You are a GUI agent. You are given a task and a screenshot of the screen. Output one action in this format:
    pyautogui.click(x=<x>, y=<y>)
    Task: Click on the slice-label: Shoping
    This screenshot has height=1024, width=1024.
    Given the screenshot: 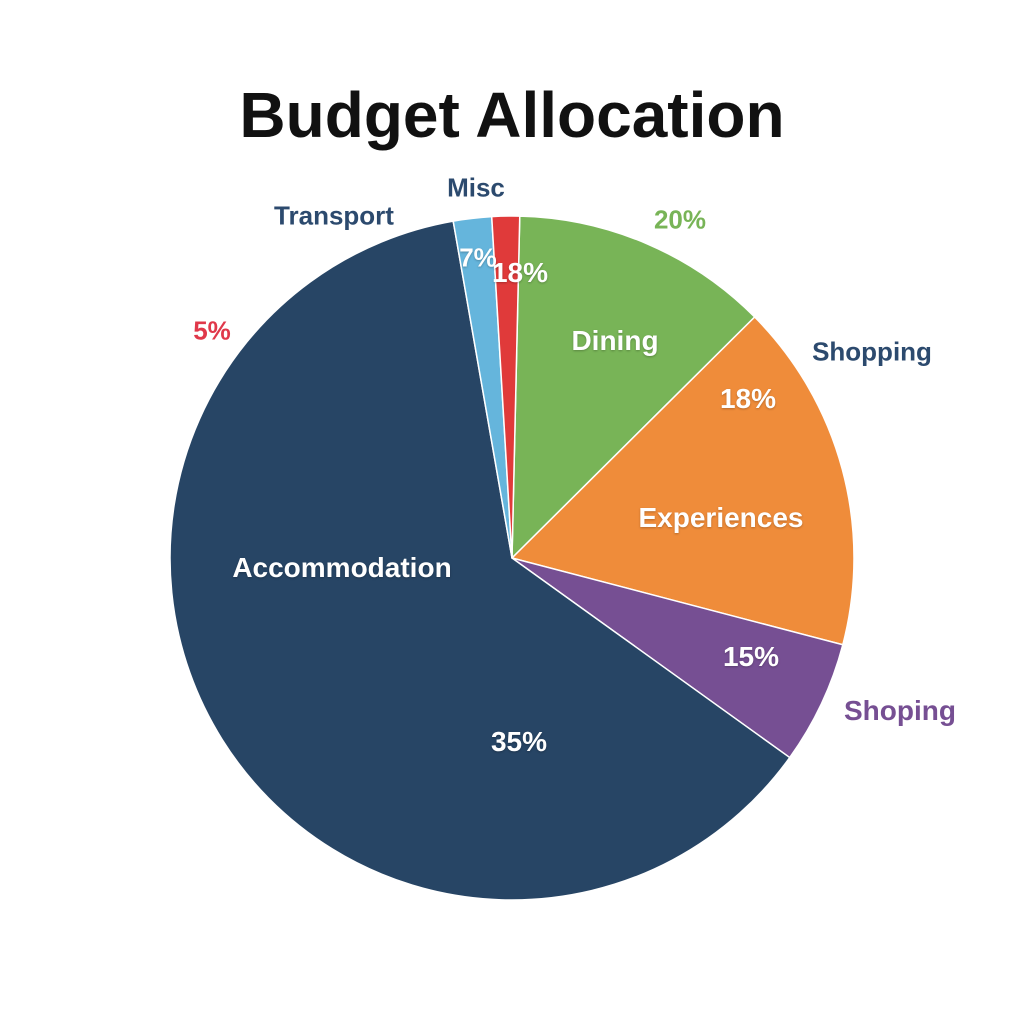 What is the action you would take?
    pyautogui.click(x=900, y=710)
    